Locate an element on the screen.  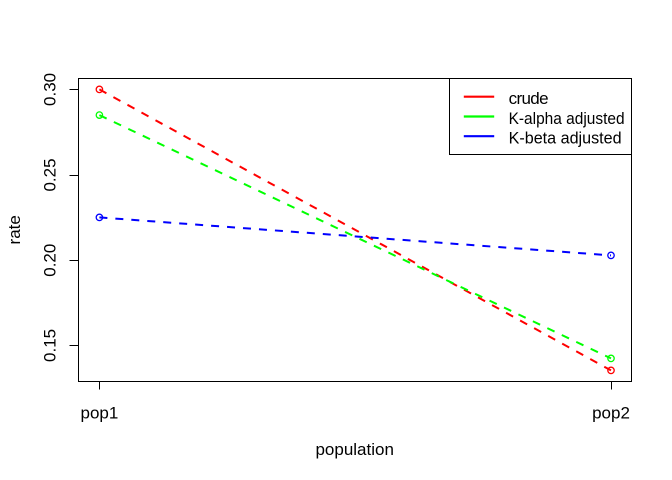
svg-text: K-alpha adjusted is located at coordinates (567, 118).